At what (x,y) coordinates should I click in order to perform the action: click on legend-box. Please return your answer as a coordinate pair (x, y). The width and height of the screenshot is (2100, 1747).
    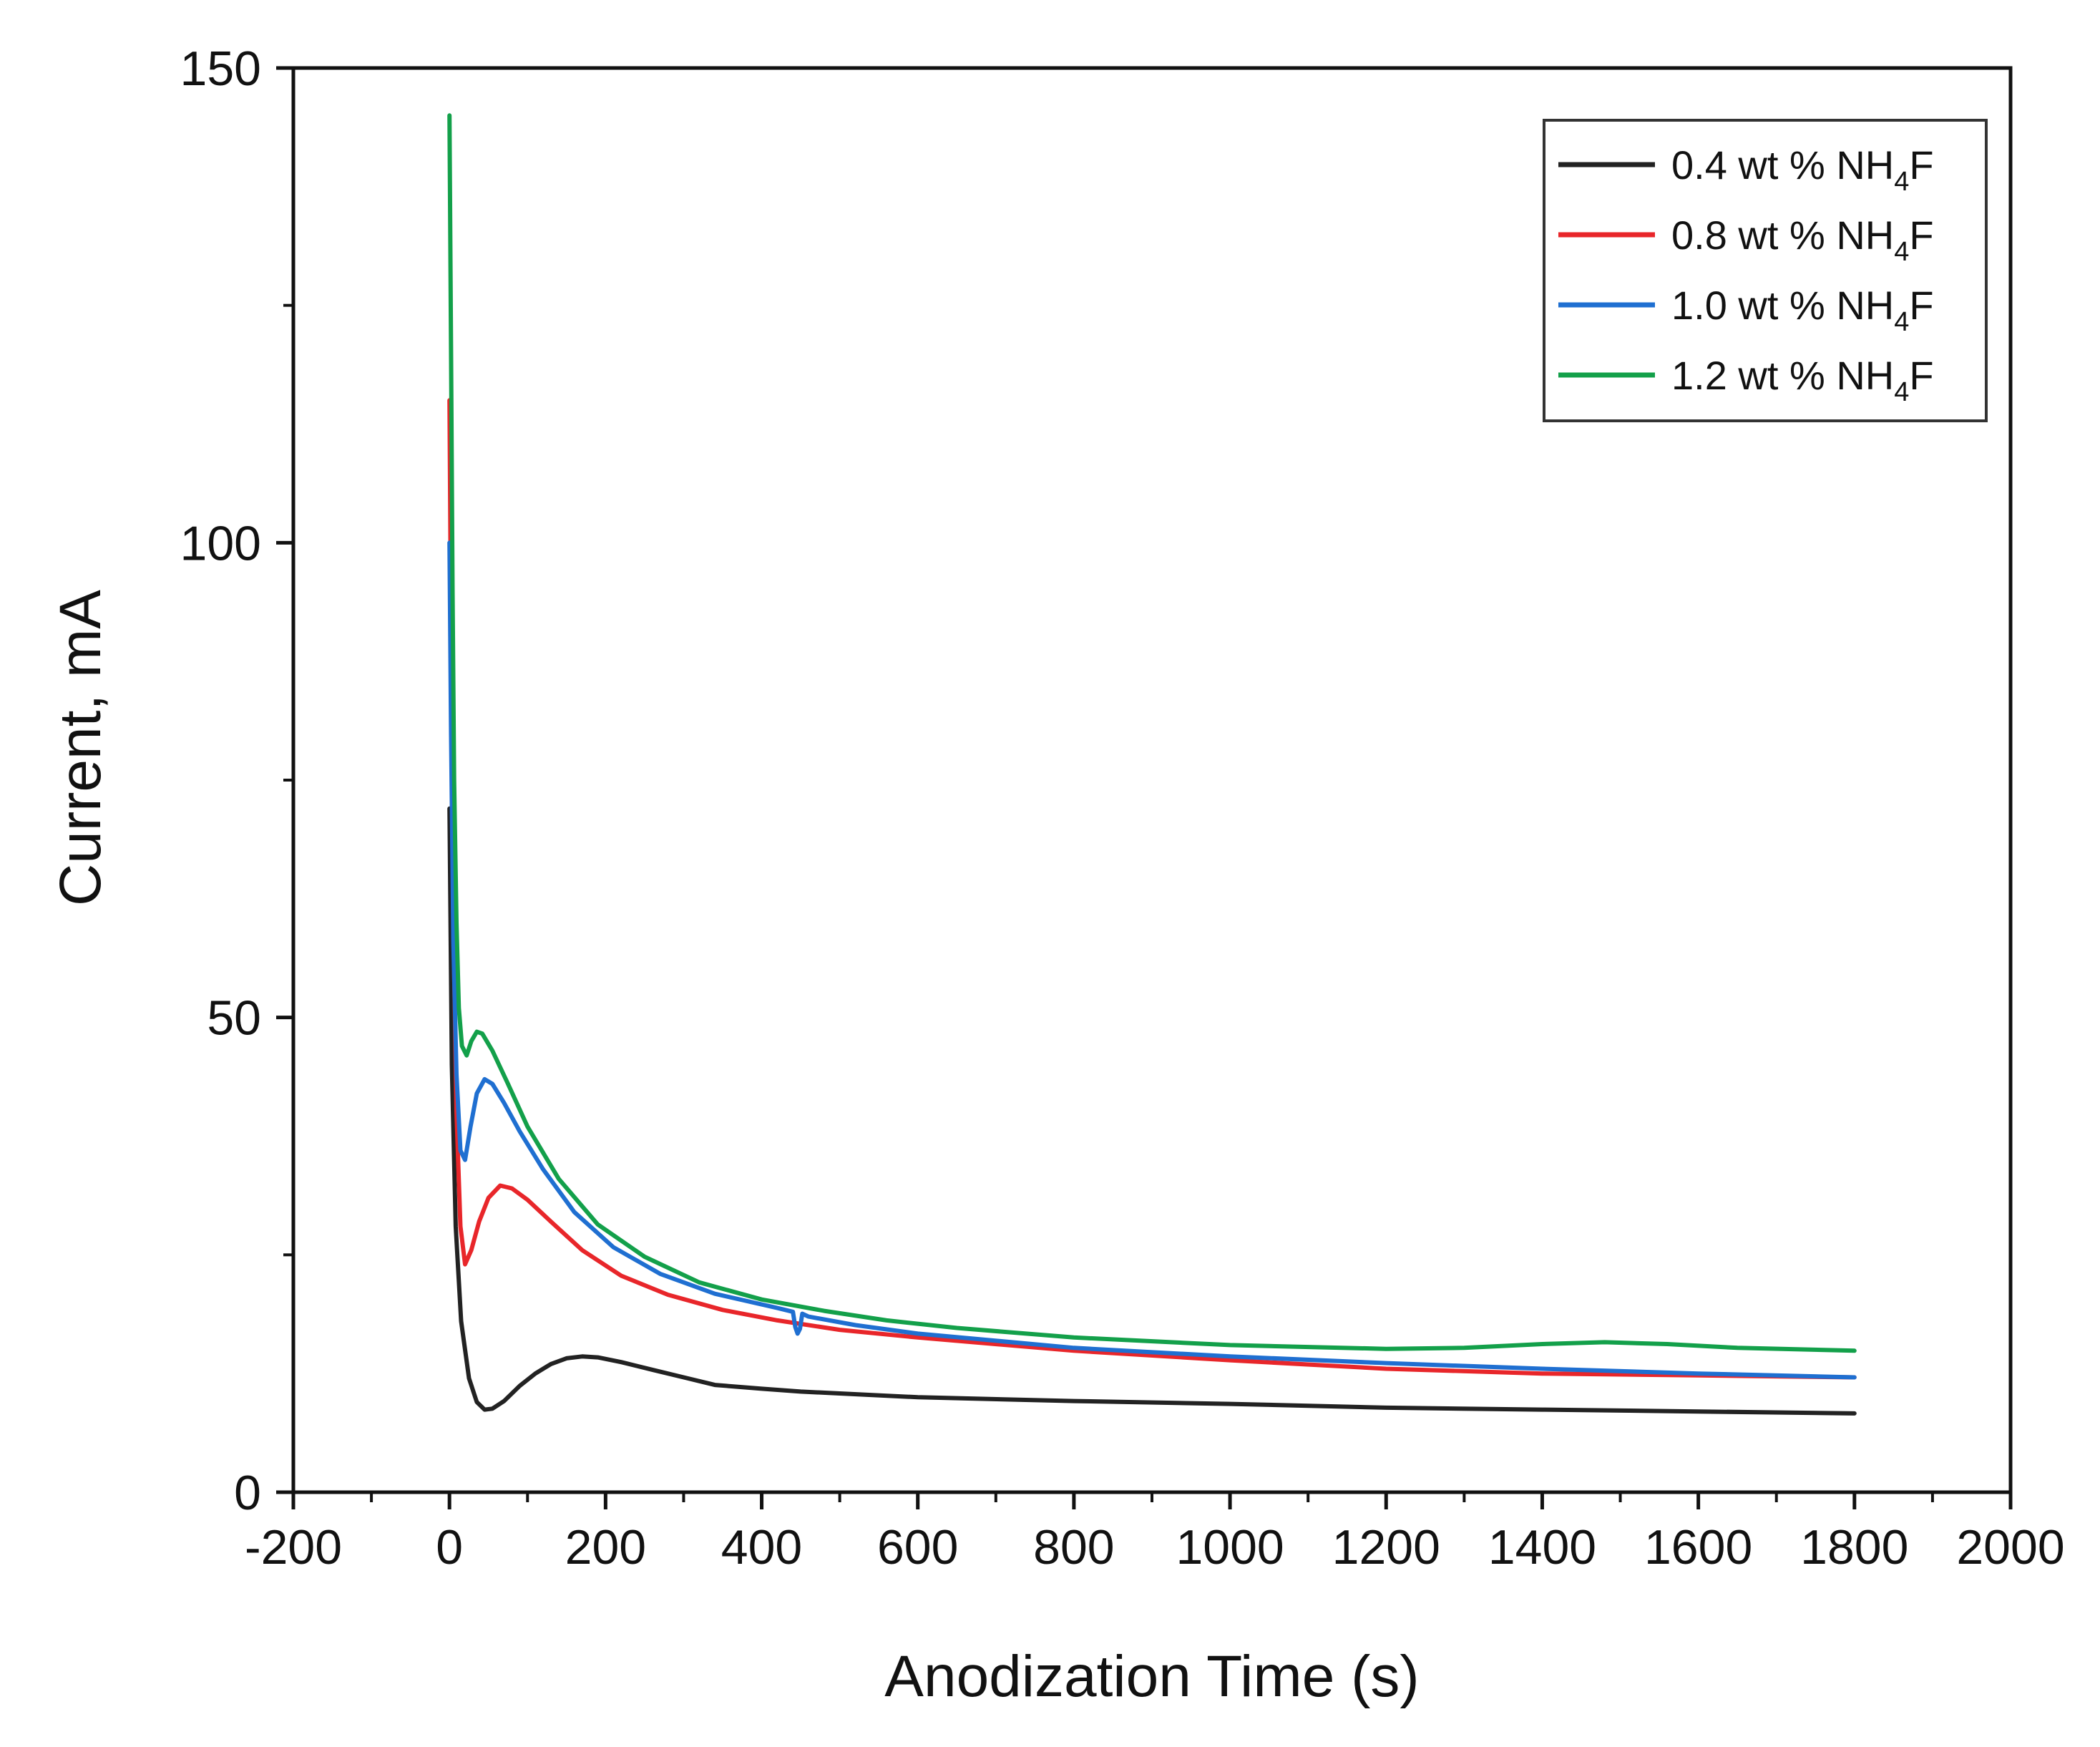
    Looking at the image, I should click on (1765, 270).